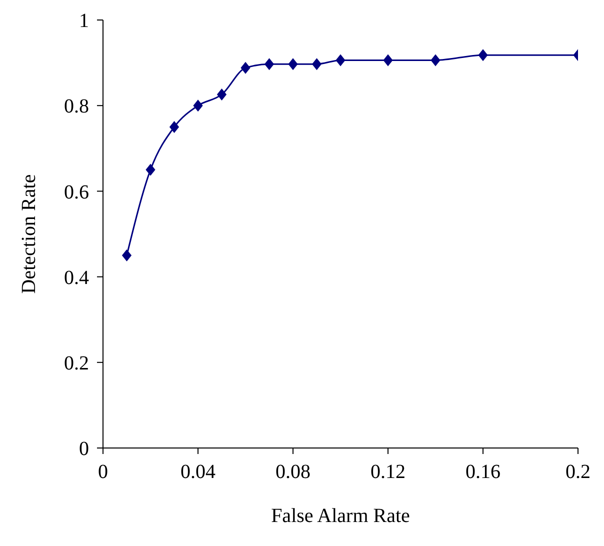 This screenshot has height=546, width=604. I want to click on y-tick-label: 1, so click(84, 21).